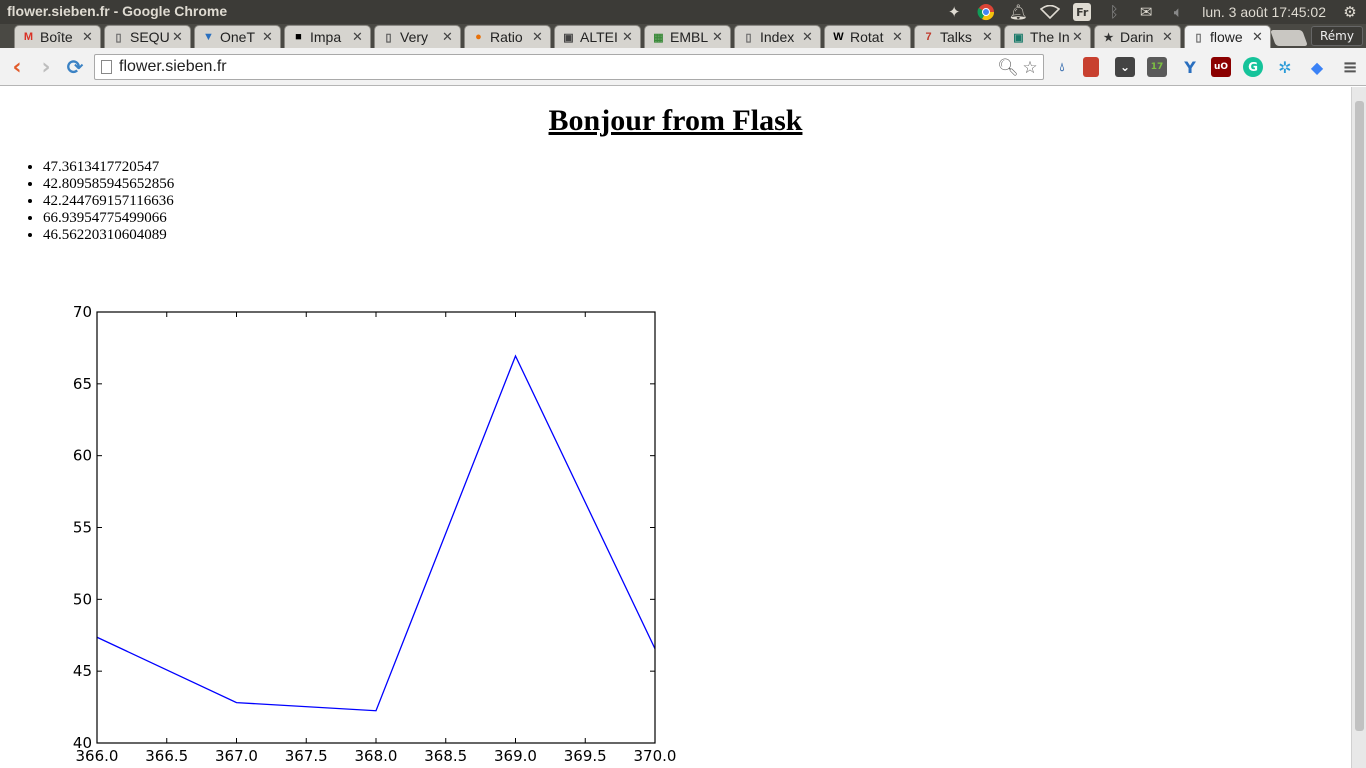 This screenshot has width=1366, height=768. I want to click on profile-button: Rémy, so click(1337, 36).